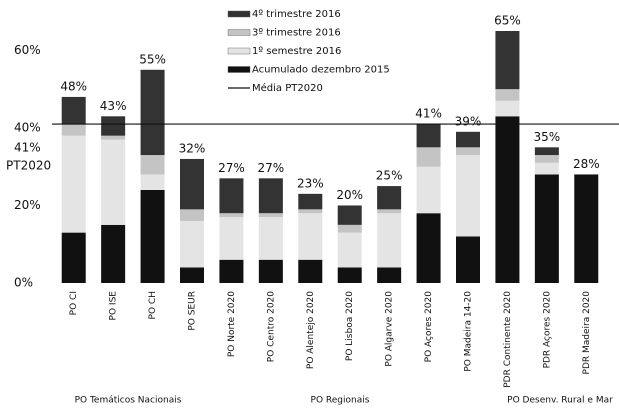  I want to click on total-label: 25%, so click(389, 176).